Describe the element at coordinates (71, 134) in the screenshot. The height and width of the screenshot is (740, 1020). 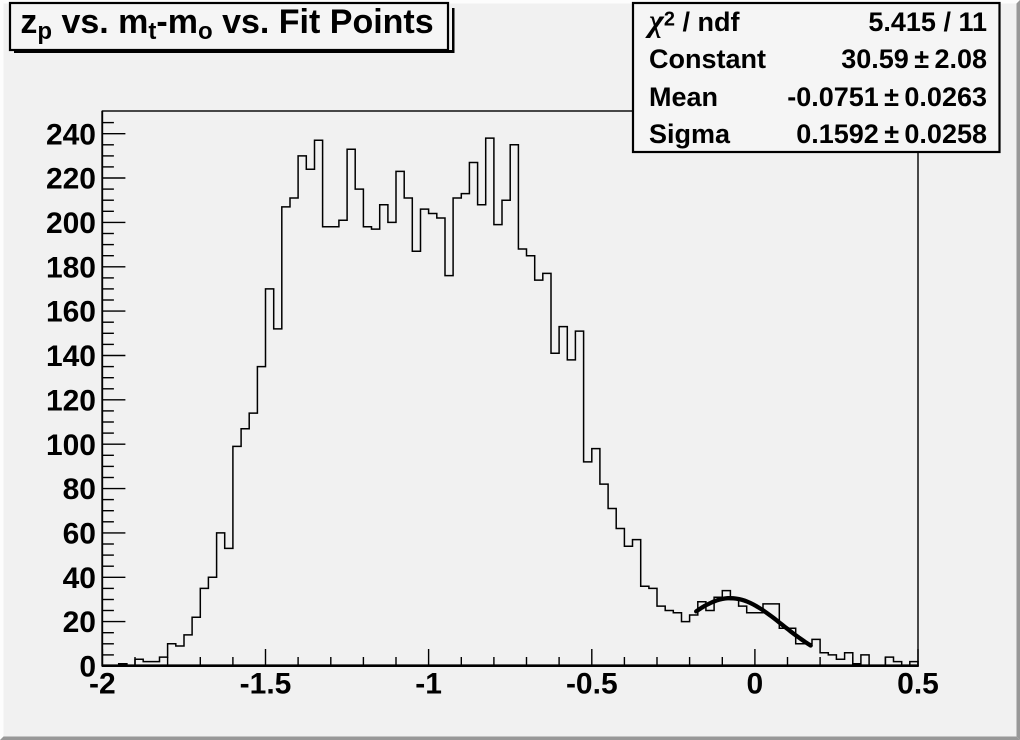
I see `svg-text: 240` at that location.